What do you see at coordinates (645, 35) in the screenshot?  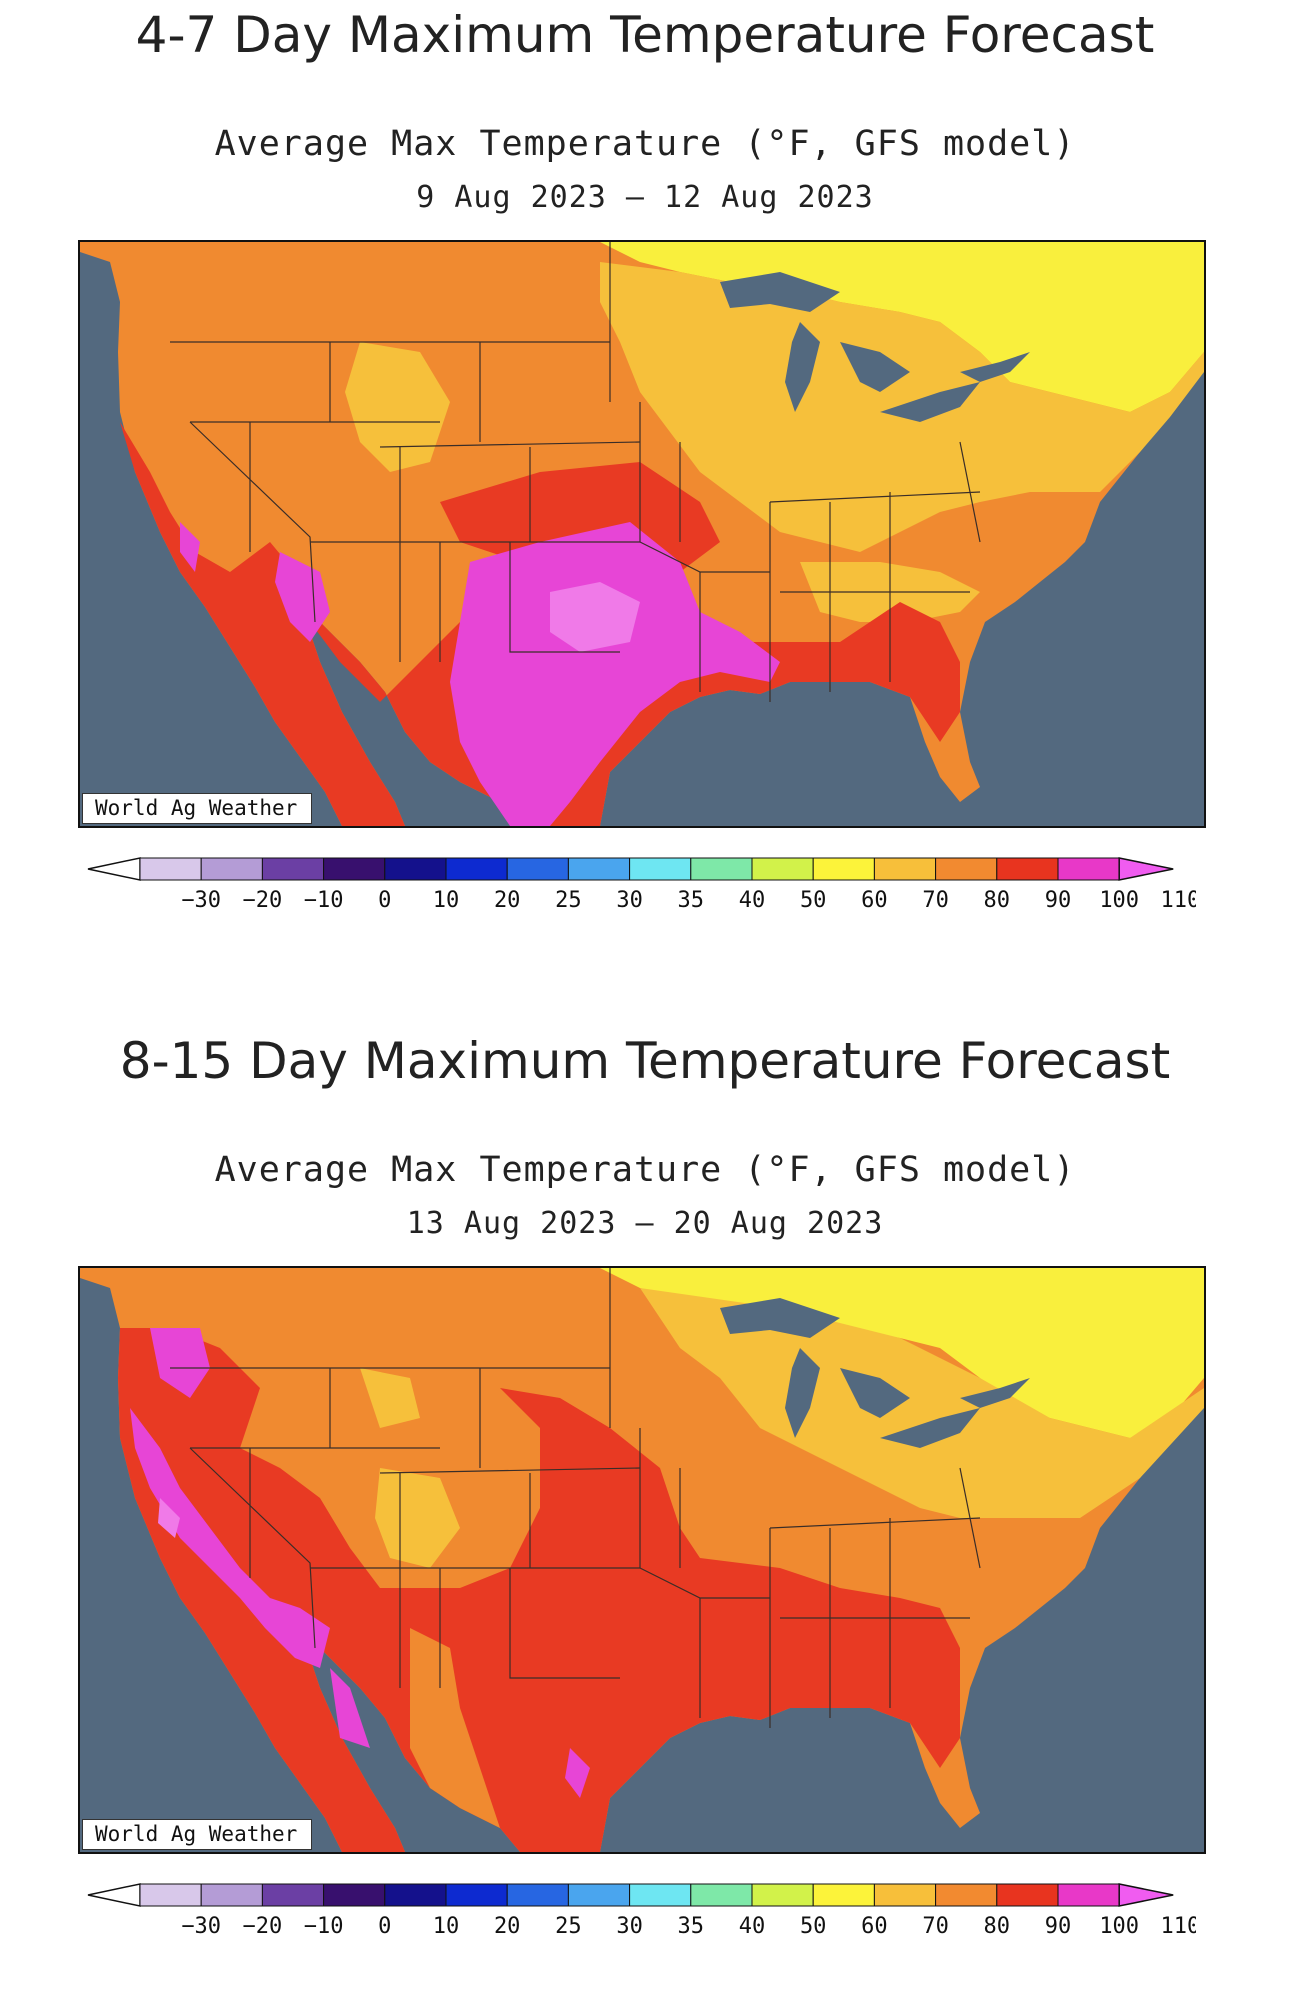 I see `panel-heading: 4-7 Day Maximum Temperature Forecast` at bounding box center [645, 35].